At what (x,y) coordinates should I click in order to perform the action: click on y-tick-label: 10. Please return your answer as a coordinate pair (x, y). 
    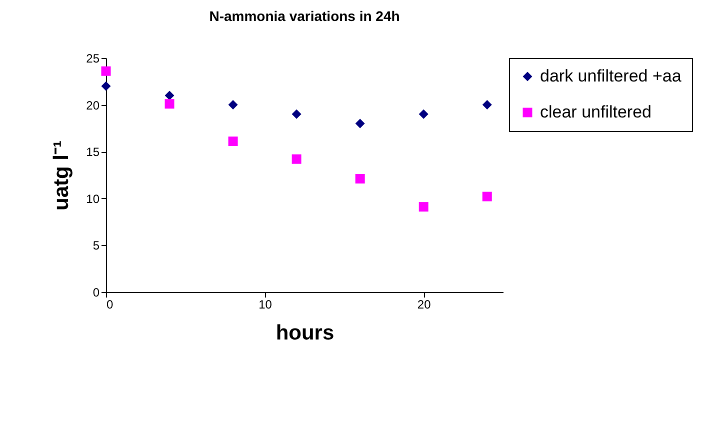
    Looking at the image, I should click on (93, 199).